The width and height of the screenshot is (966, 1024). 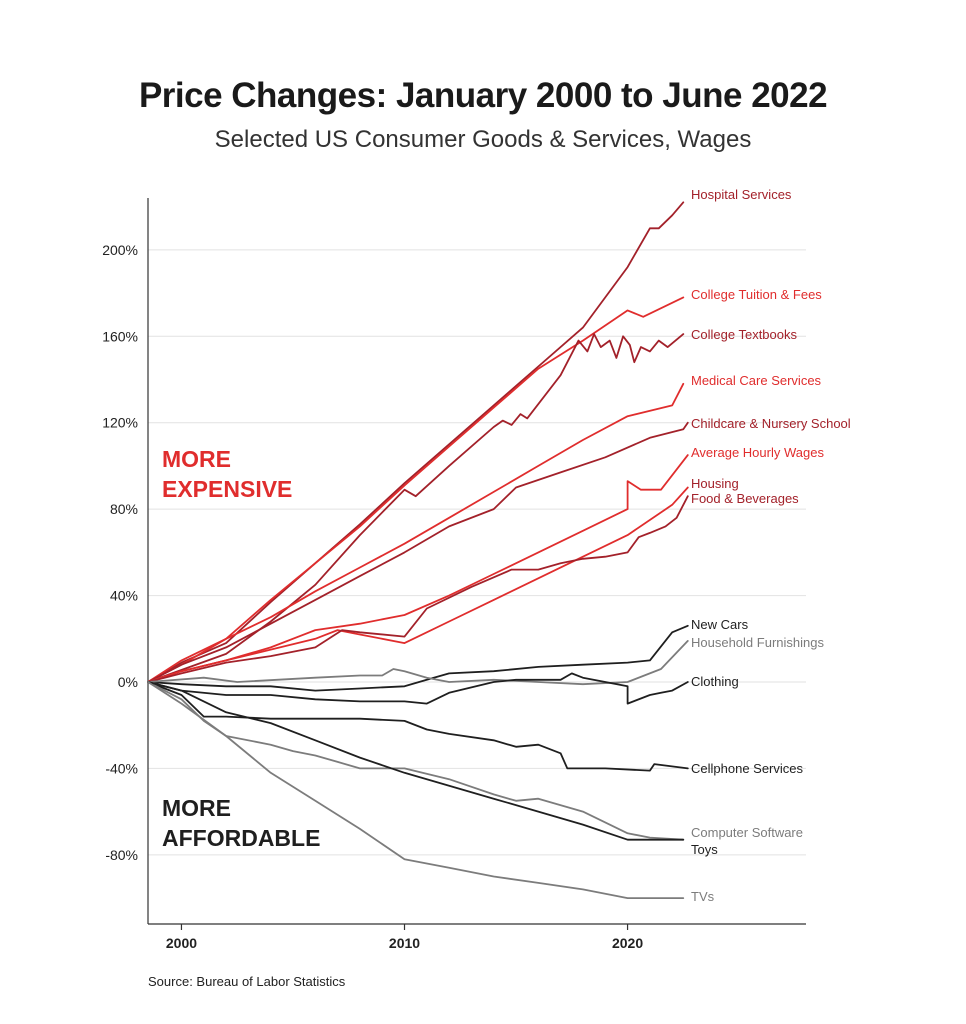 What do you see at coordinates (757, 642) in the screenshot?
I see `series-label-household-furnishings: Household Furnishings` at bounding box center [757, 642].